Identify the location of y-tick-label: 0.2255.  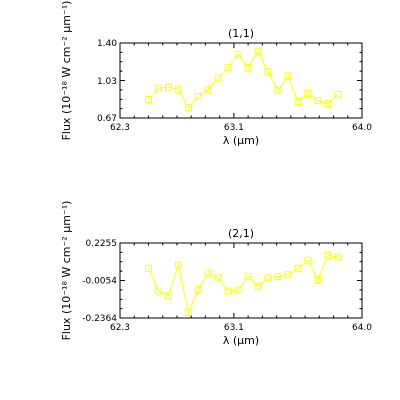
(102, 244).